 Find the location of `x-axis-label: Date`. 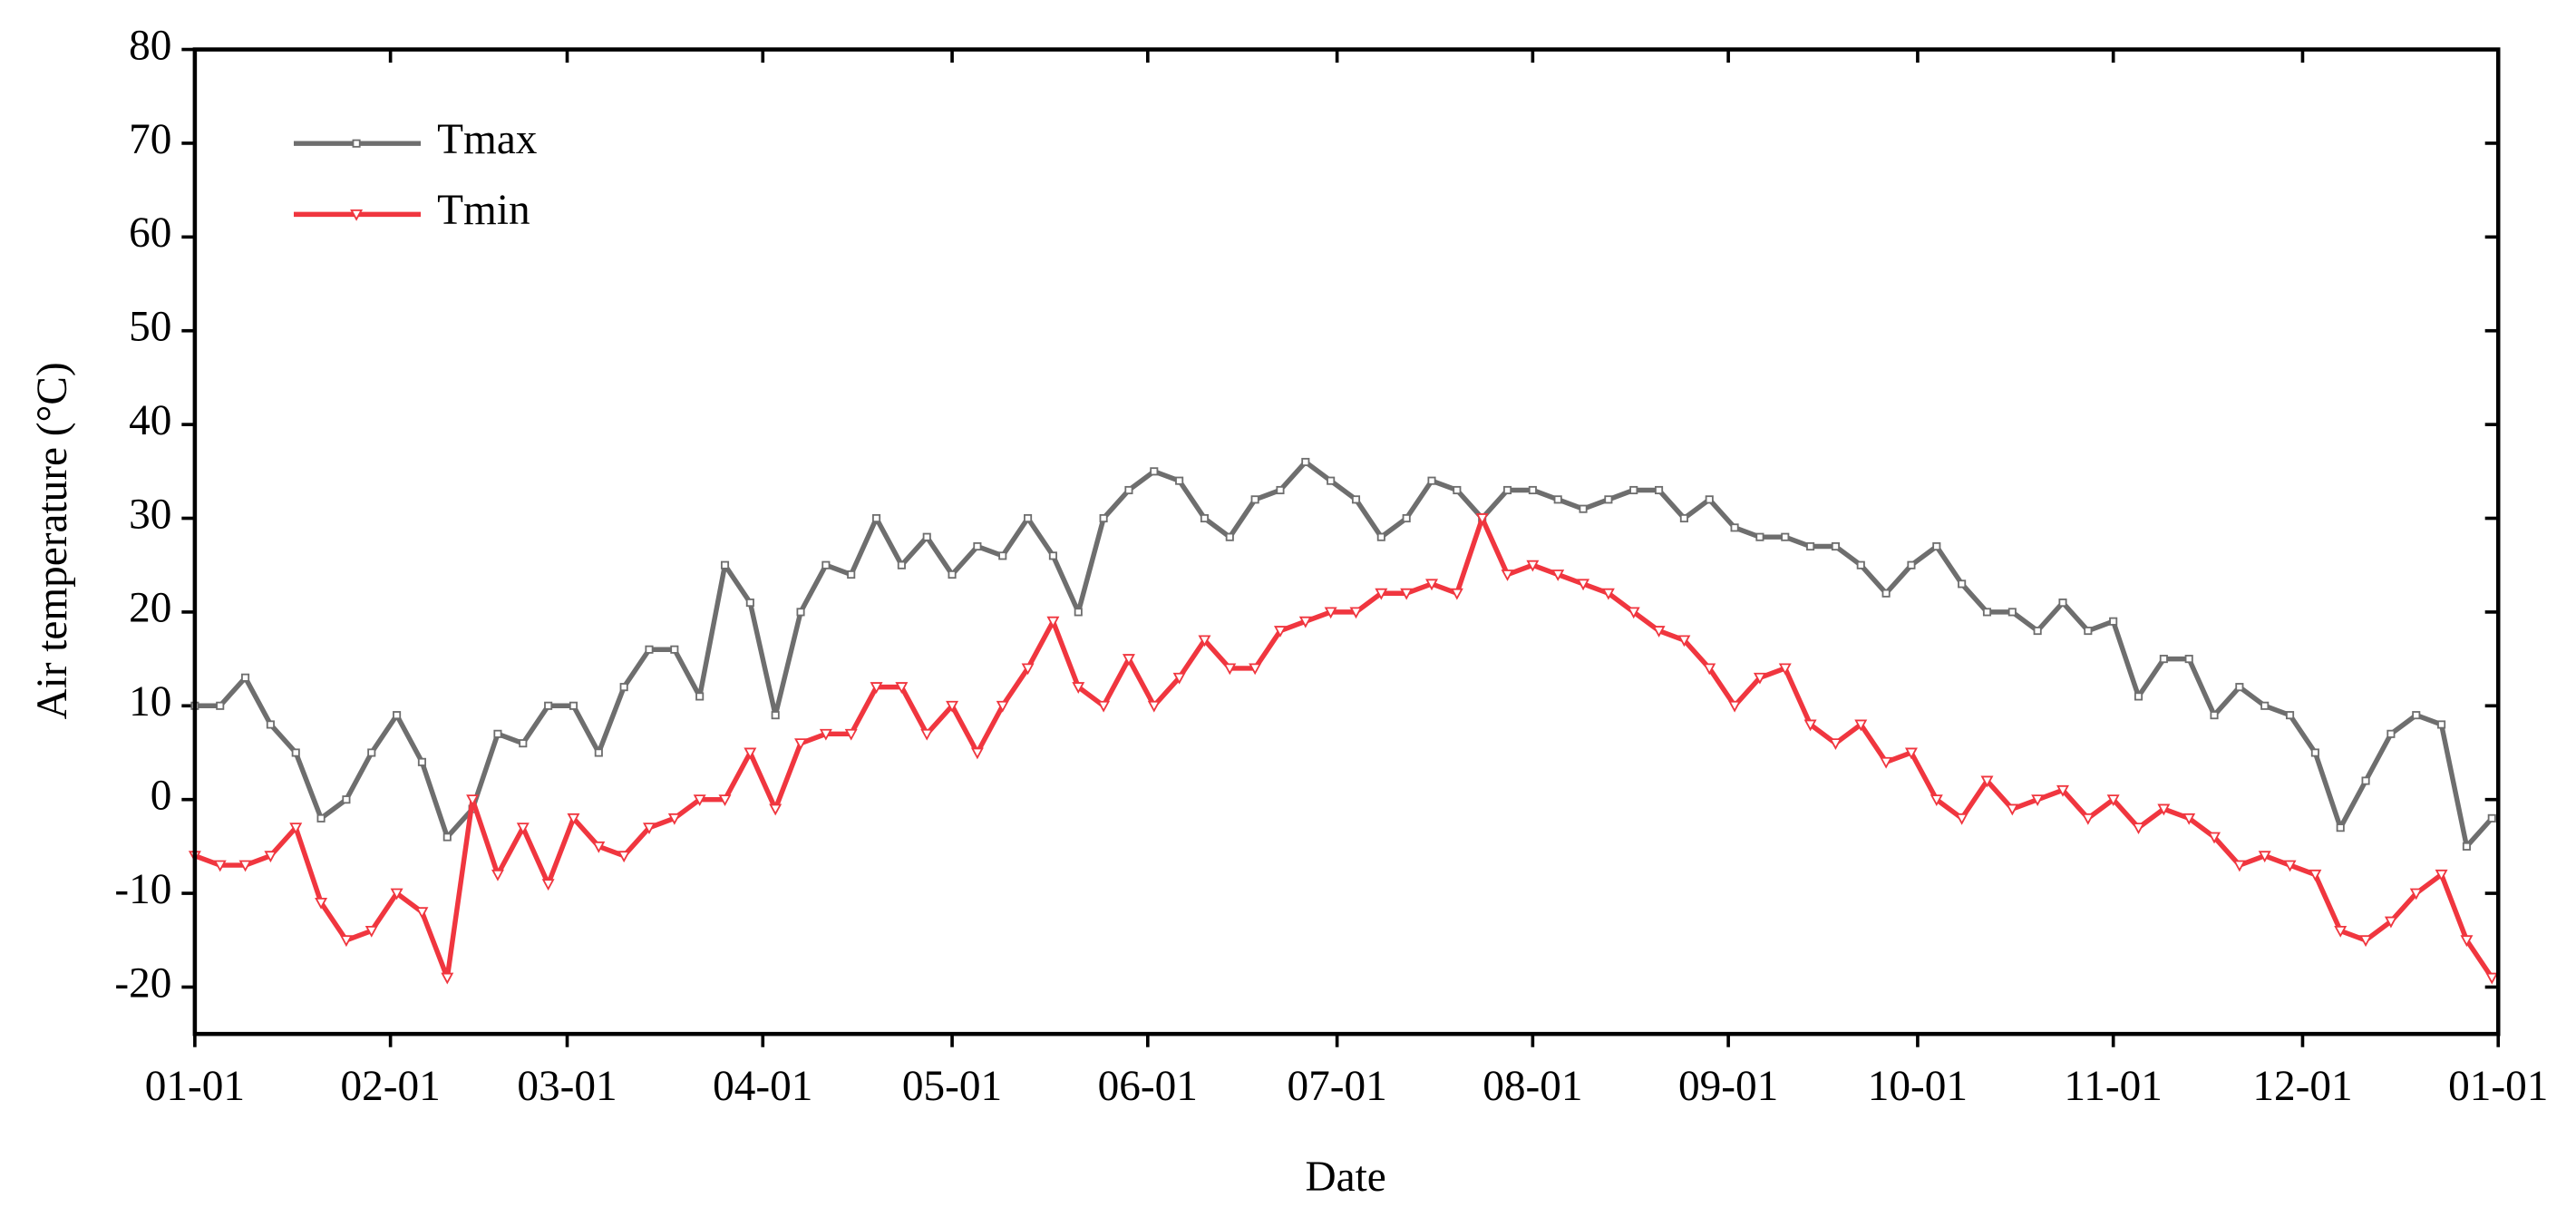

x-axis-label: Date is located at coordinates (1346, 1177).